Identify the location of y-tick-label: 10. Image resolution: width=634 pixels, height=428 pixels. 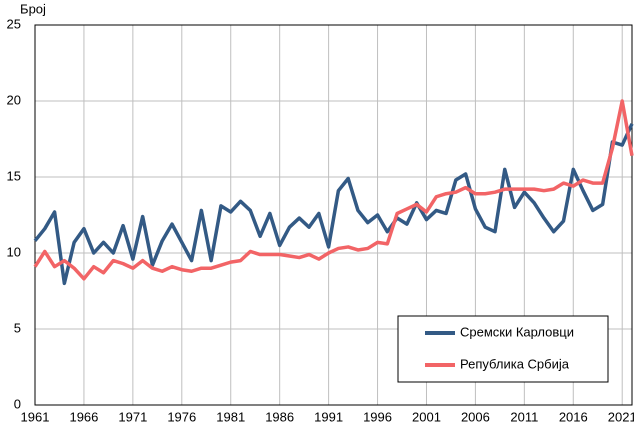
(14, 251).